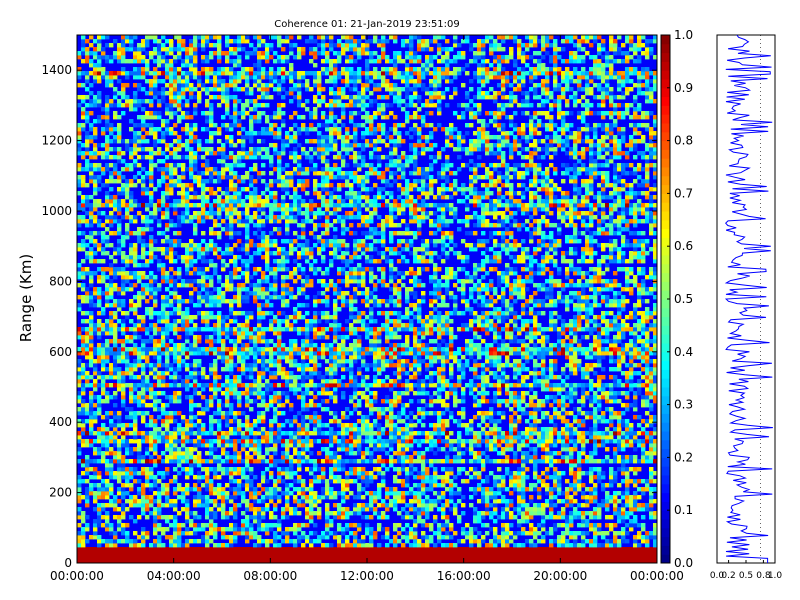 Image resolution: width=800 pixels, height=600 pixels. What do you see at coordinates (683, 88) in the screenshot?
I see `colorbar-tick-label: 0.9` at bounding box center [683, 88].